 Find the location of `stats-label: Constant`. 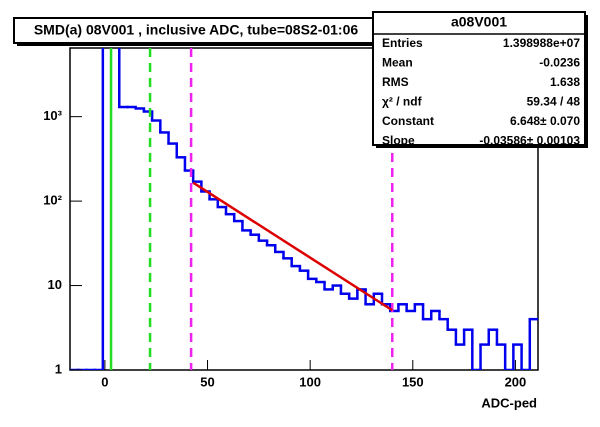

stats-label: Constant is located at coordinates (408, 121).